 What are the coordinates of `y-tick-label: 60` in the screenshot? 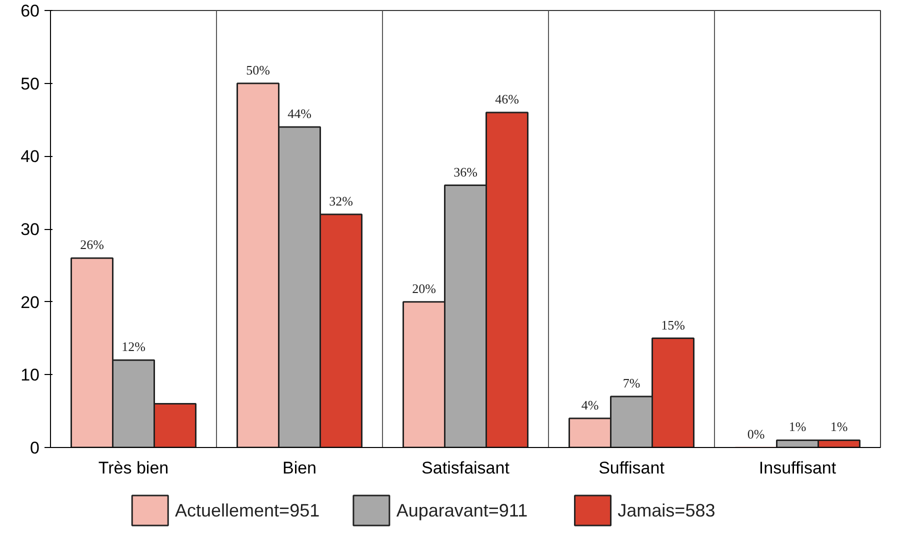 It's located at (30, 11).